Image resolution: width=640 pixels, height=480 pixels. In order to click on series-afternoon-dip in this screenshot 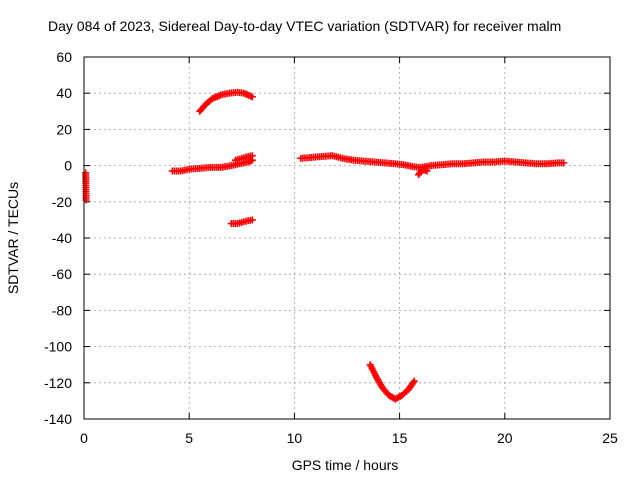, I will do `click(423, 172)`.